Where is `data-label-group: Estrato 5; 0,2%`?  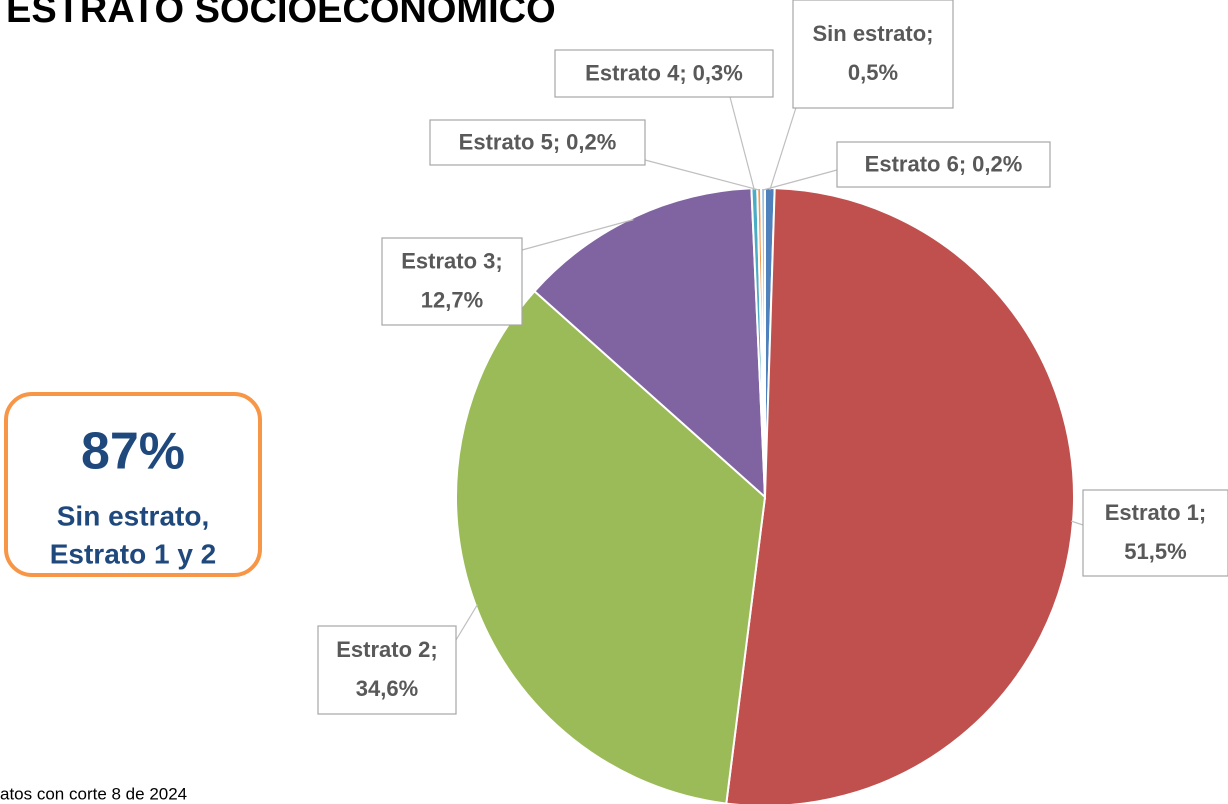 data-label-group: Estrato 5; 0,2% is located at coordinates (538, 141).